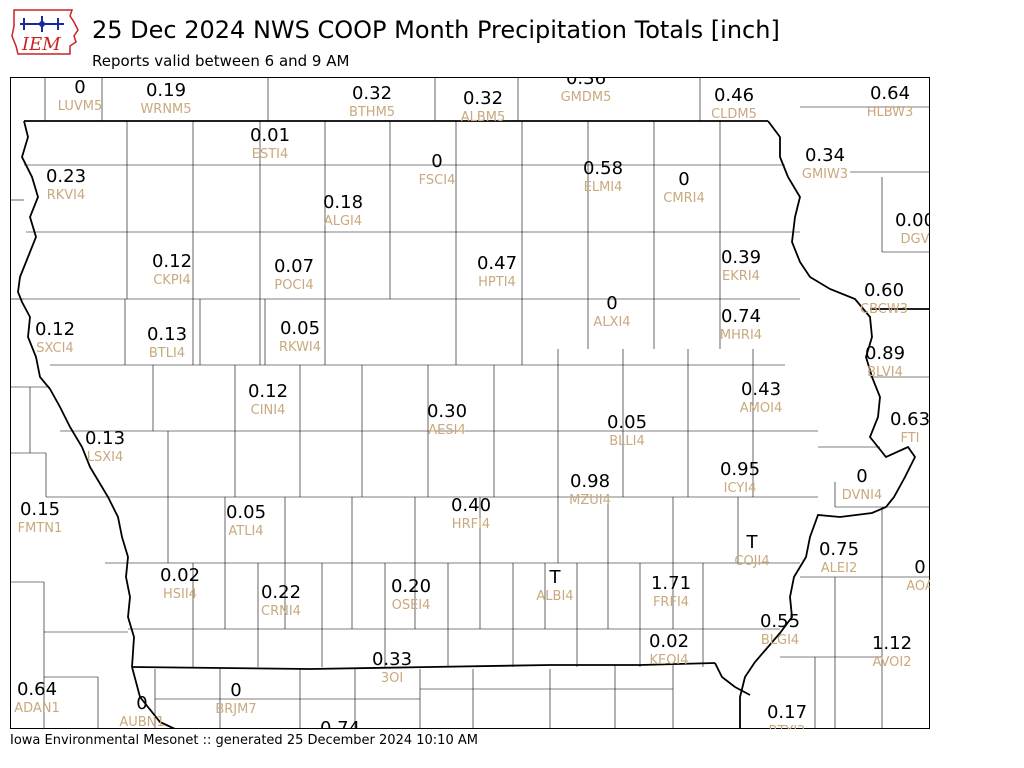  I want to click on station-id: AOA, so click(918, 586).